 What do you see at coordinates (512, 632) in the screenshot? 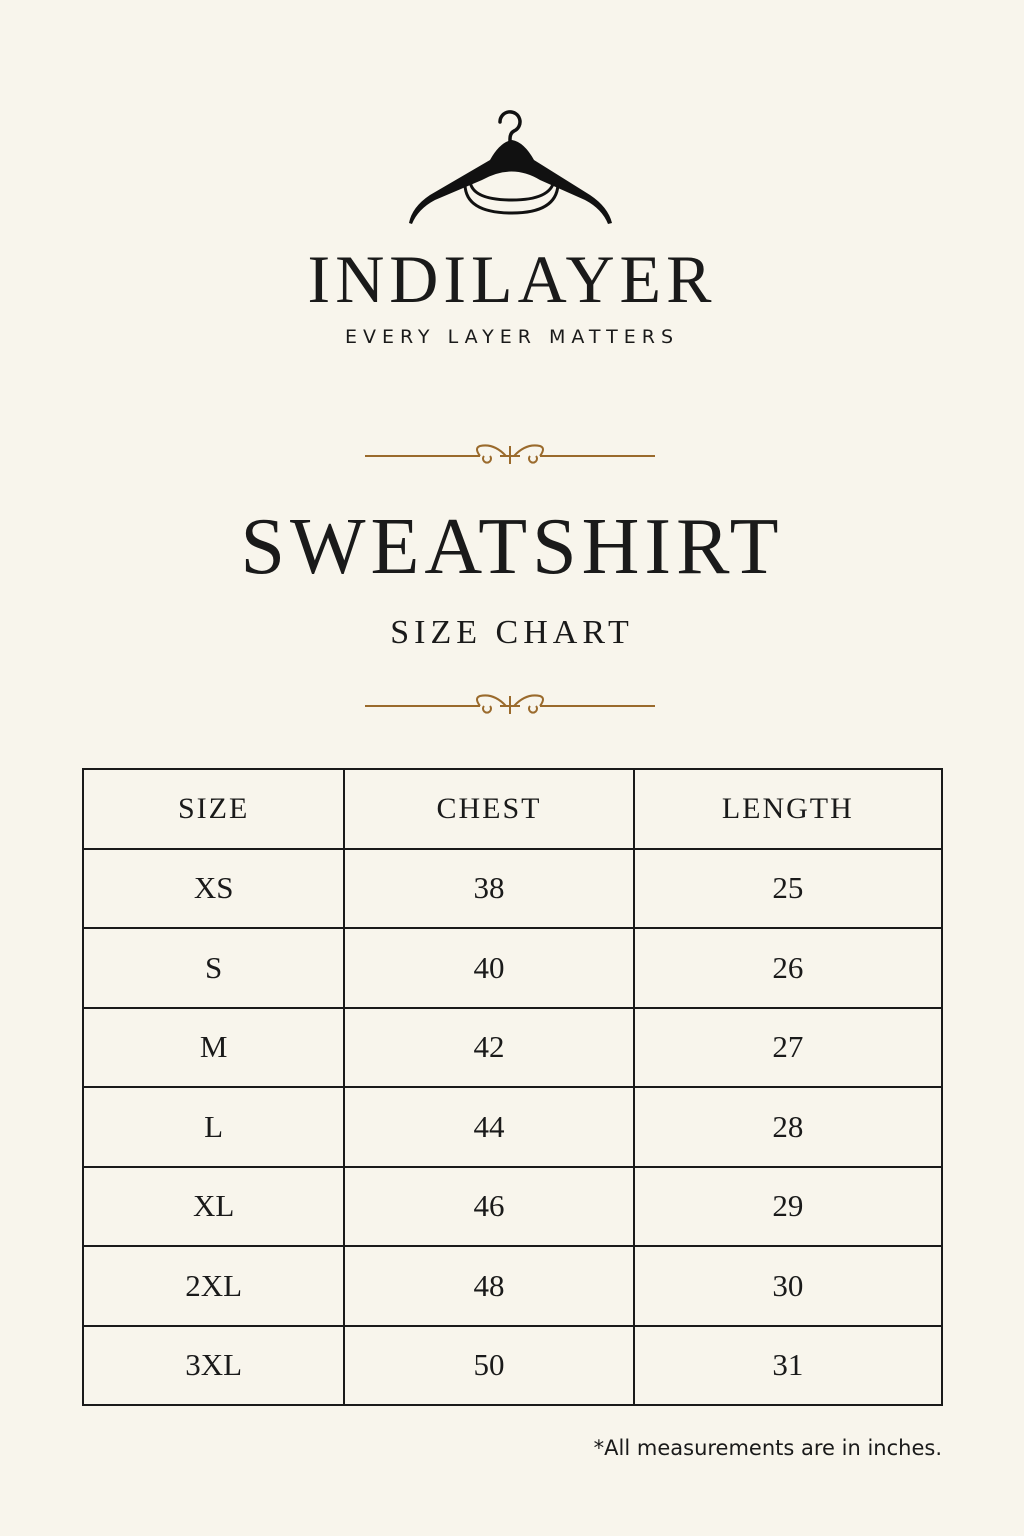
I see `page-subtitle: SIZE CHART` at bounding box center [512, 632].